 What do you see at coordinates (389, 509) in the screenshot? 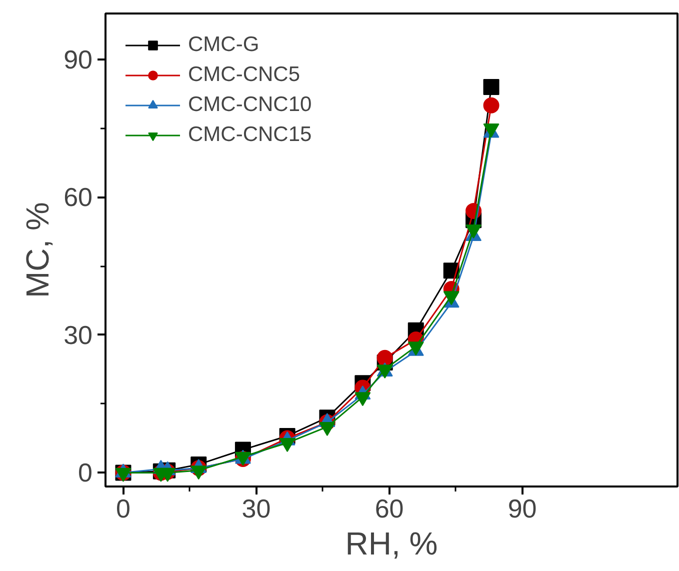
I see `x-tick-label: 60` at bounding box center [389, 509].